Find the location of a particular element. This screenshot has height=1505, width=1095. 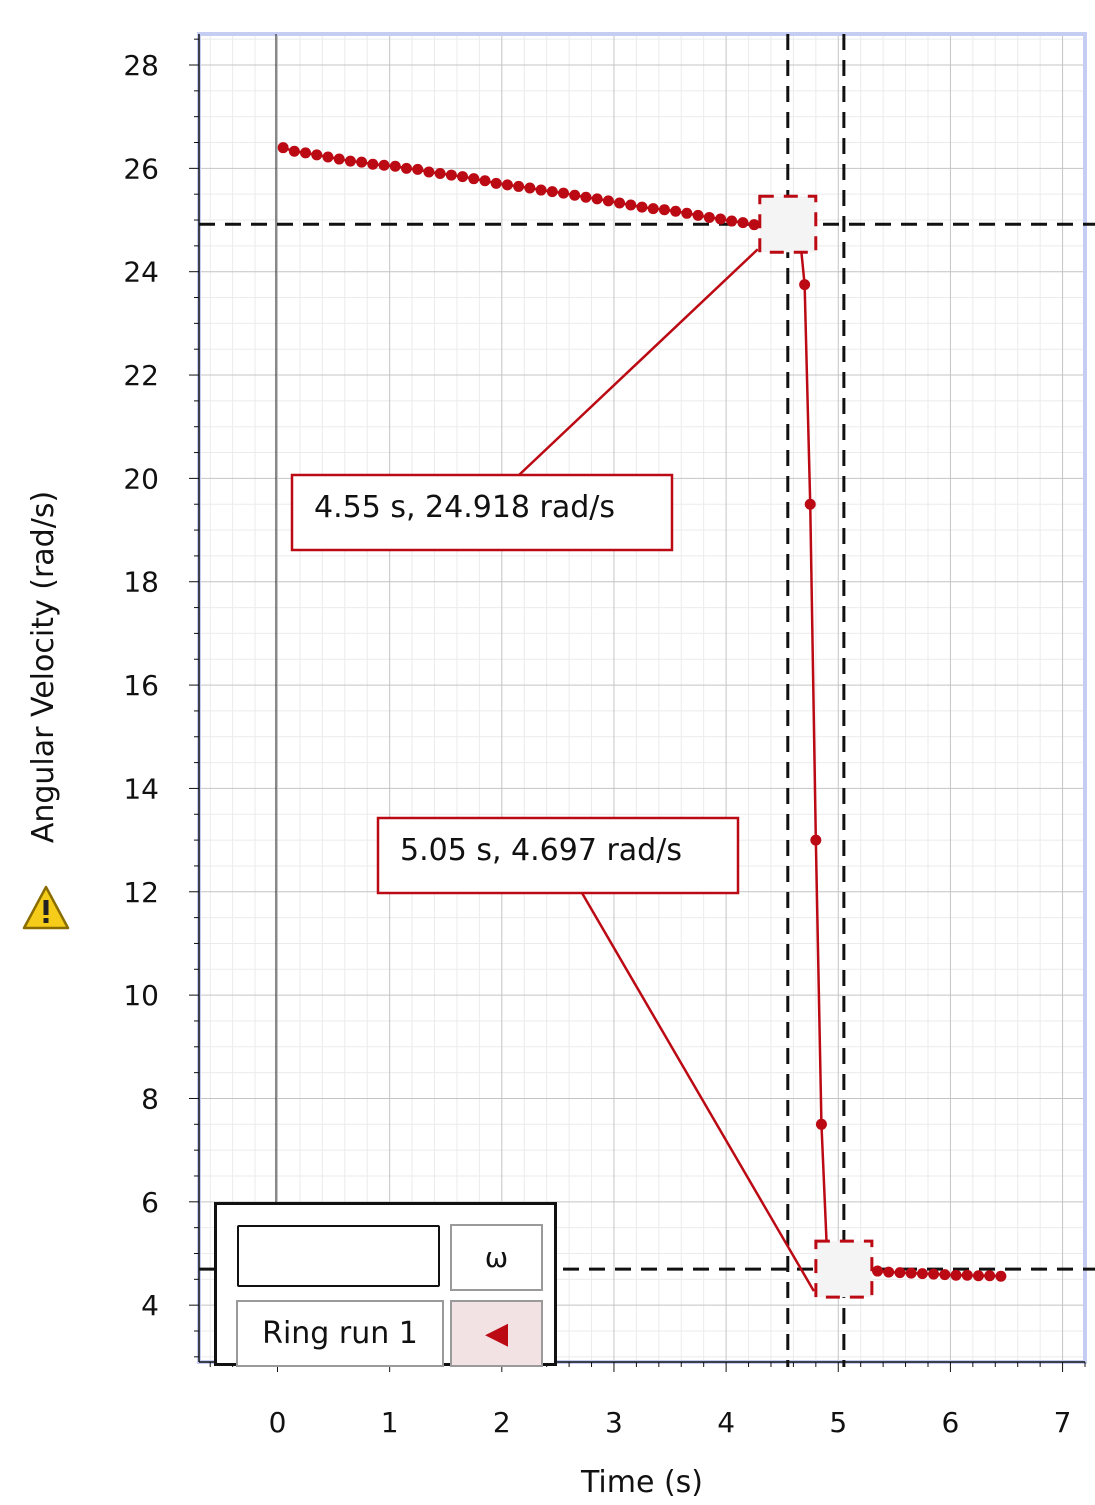

y-tick-label: 4 is located at coordinates (150, 1305).